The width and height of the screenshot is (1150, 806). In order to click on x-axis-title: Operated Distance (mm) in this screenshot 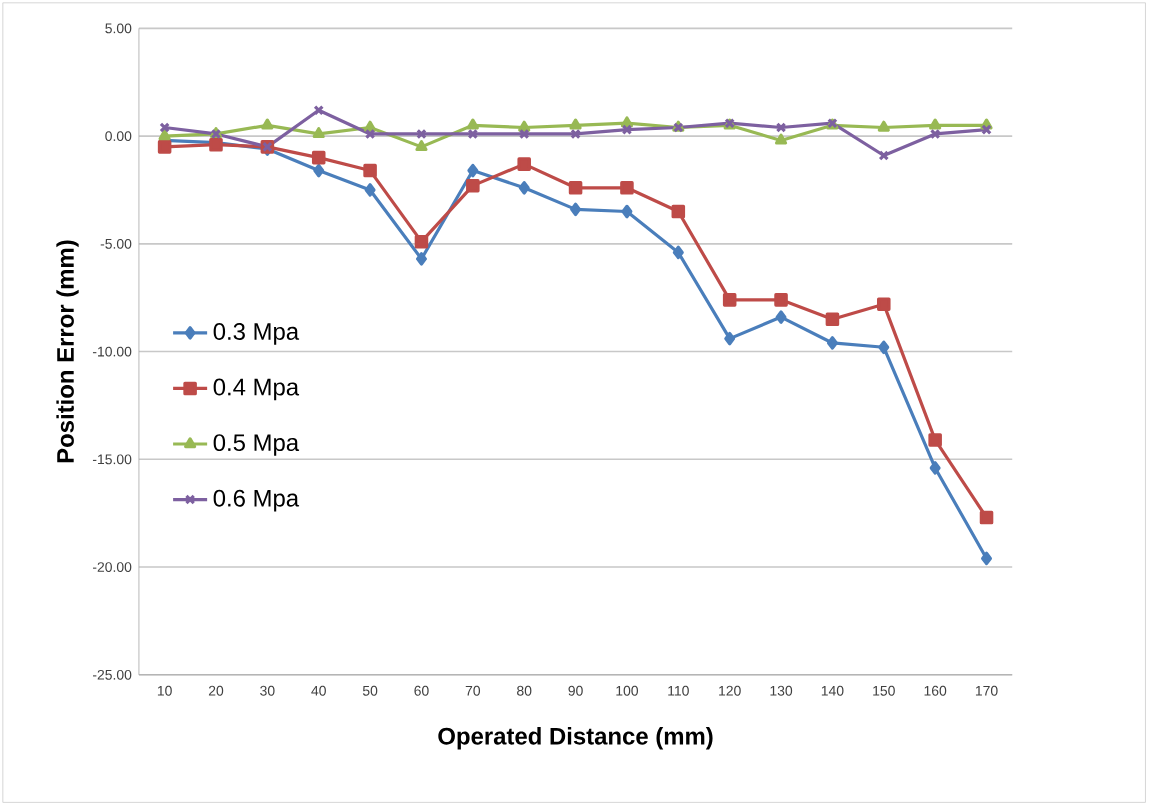, I will do `click(575, 738)`.